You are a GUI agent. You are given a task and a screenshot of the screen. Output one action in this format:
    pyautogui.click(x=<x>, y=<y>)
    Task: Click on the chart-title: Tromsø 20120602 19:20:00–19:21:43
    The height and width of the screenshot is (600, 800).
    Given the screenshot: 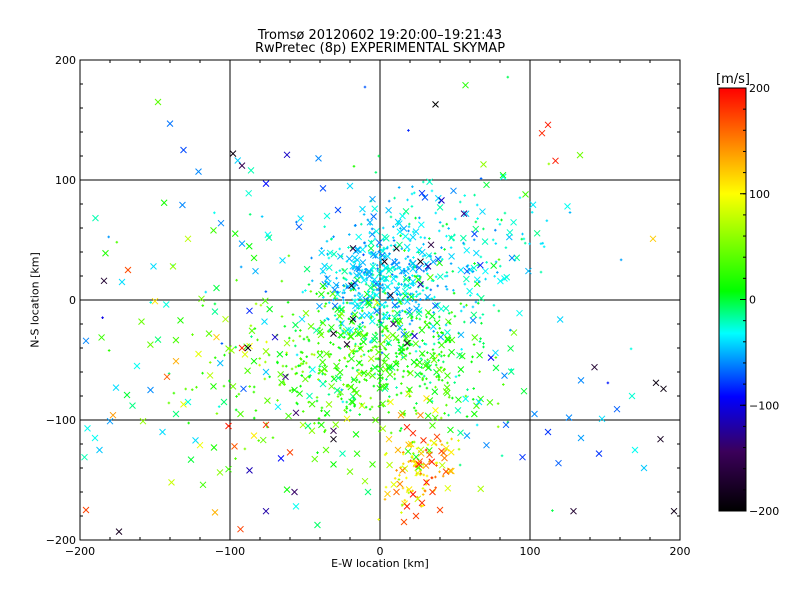 What is the action you would take?
    pyautogui.click(x=380, y=35)
    